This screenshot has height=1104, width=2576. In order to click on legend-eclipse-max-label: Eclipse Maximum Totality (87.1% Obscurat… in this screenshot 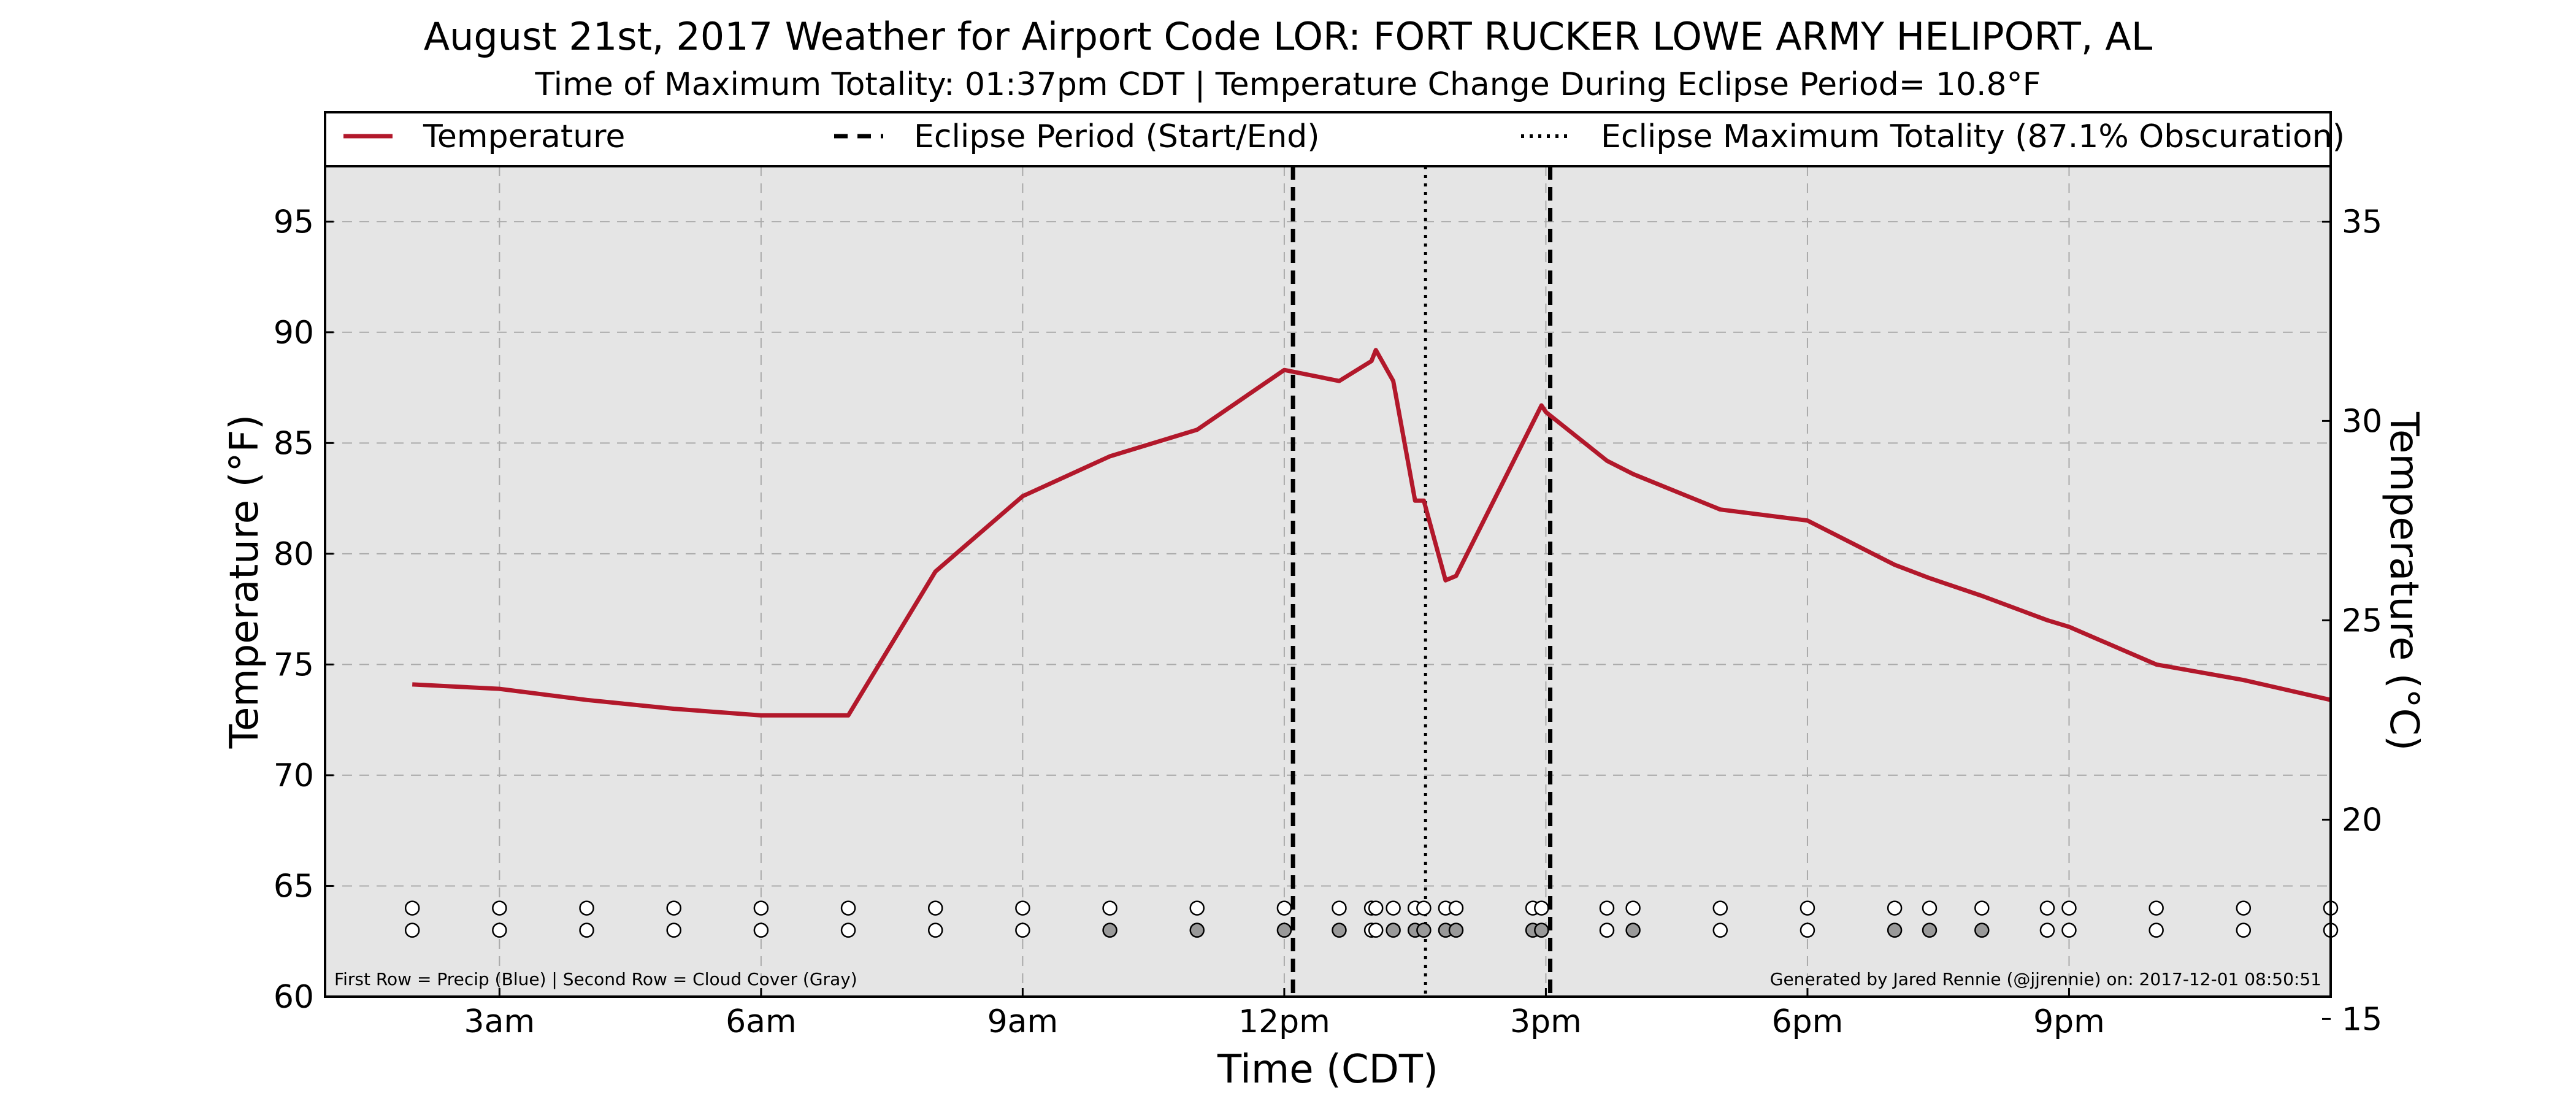, I will do `click(1973, 136)`.